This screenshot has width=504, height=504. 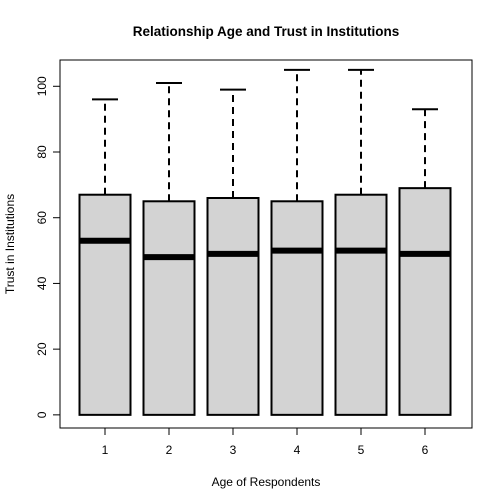 What do you see at coordinates (105, 450) in the screenshot?
I see `x-tick-label: 1` at bounding box center [105, 450].